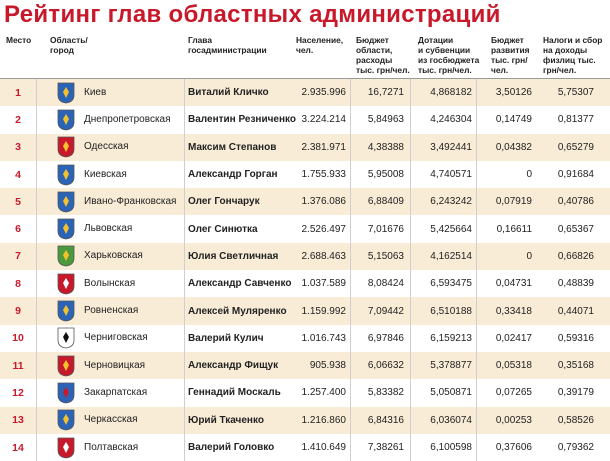 This screenshot has height=461, width=610. Describe the element at coordinates (385, 311) in the screenshot. I see `budget-cell: 7,09442` at that location.